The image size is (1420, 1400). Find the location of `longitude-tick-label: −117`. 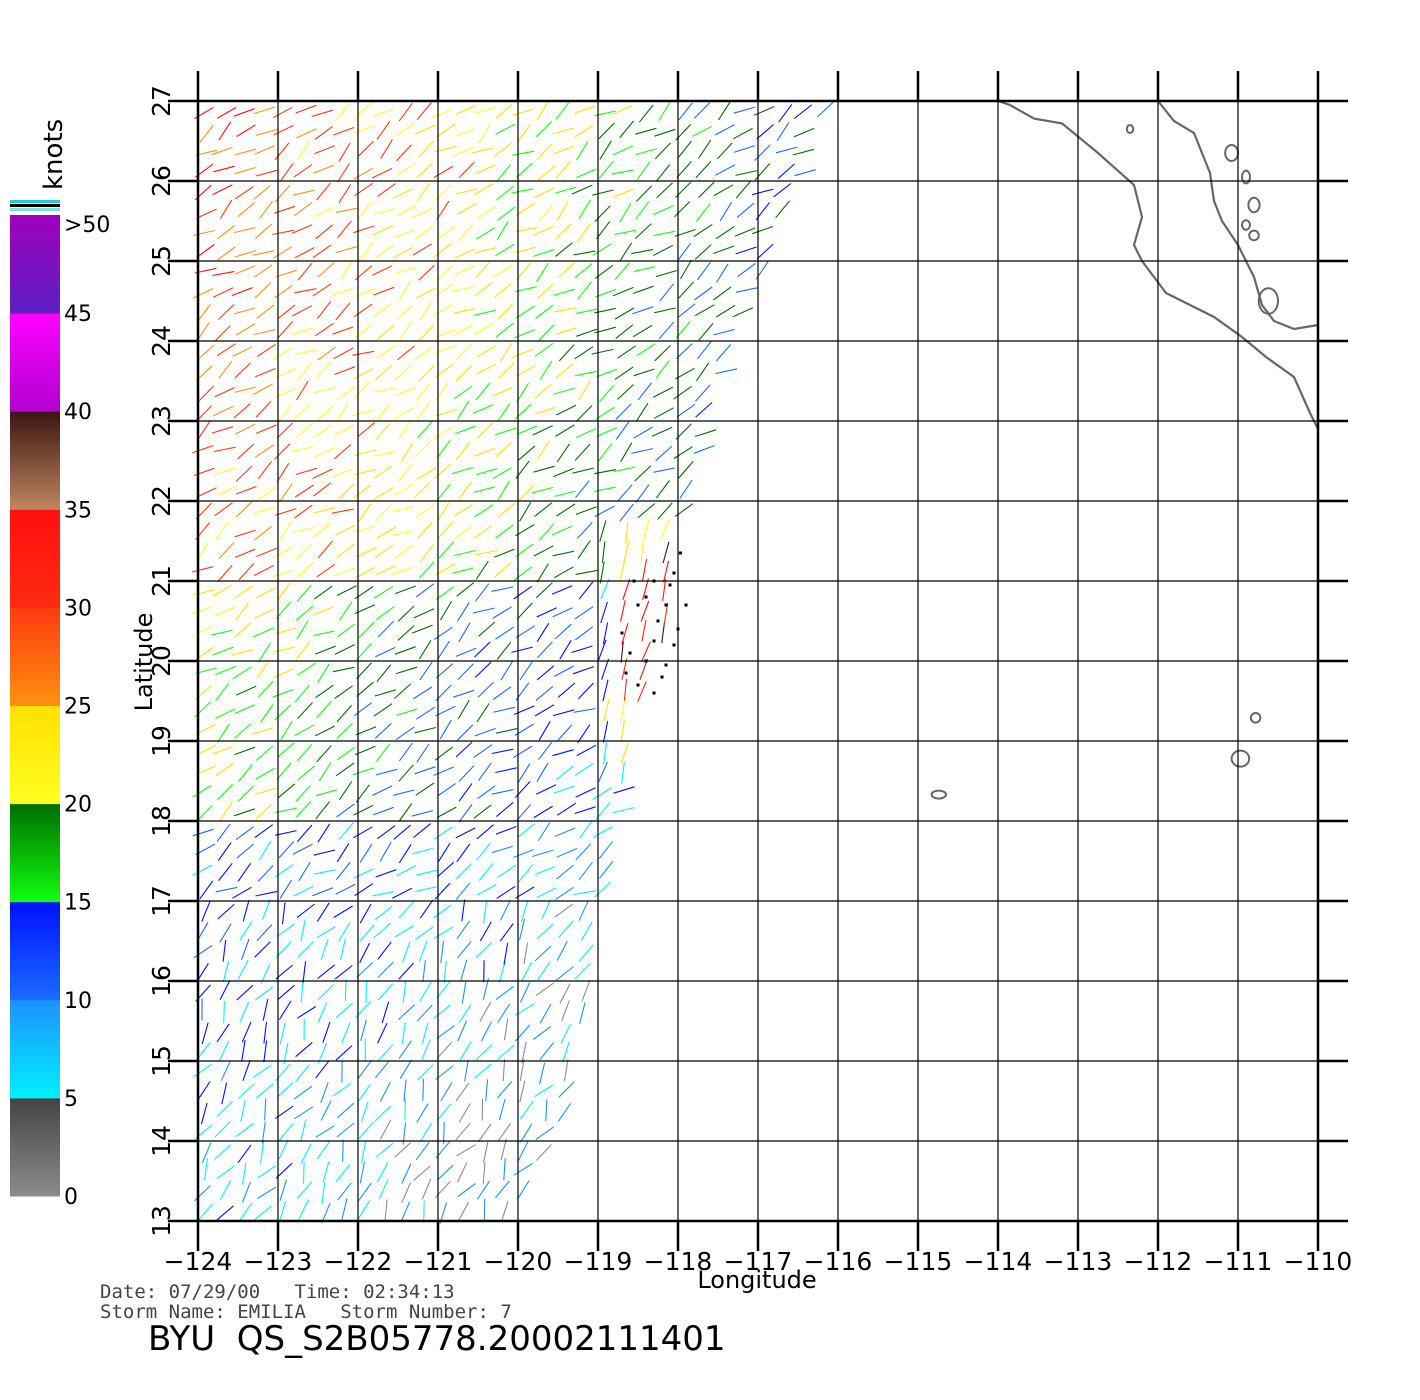

longitude-tick-label: −117 is located at coordinates (758, 1261).